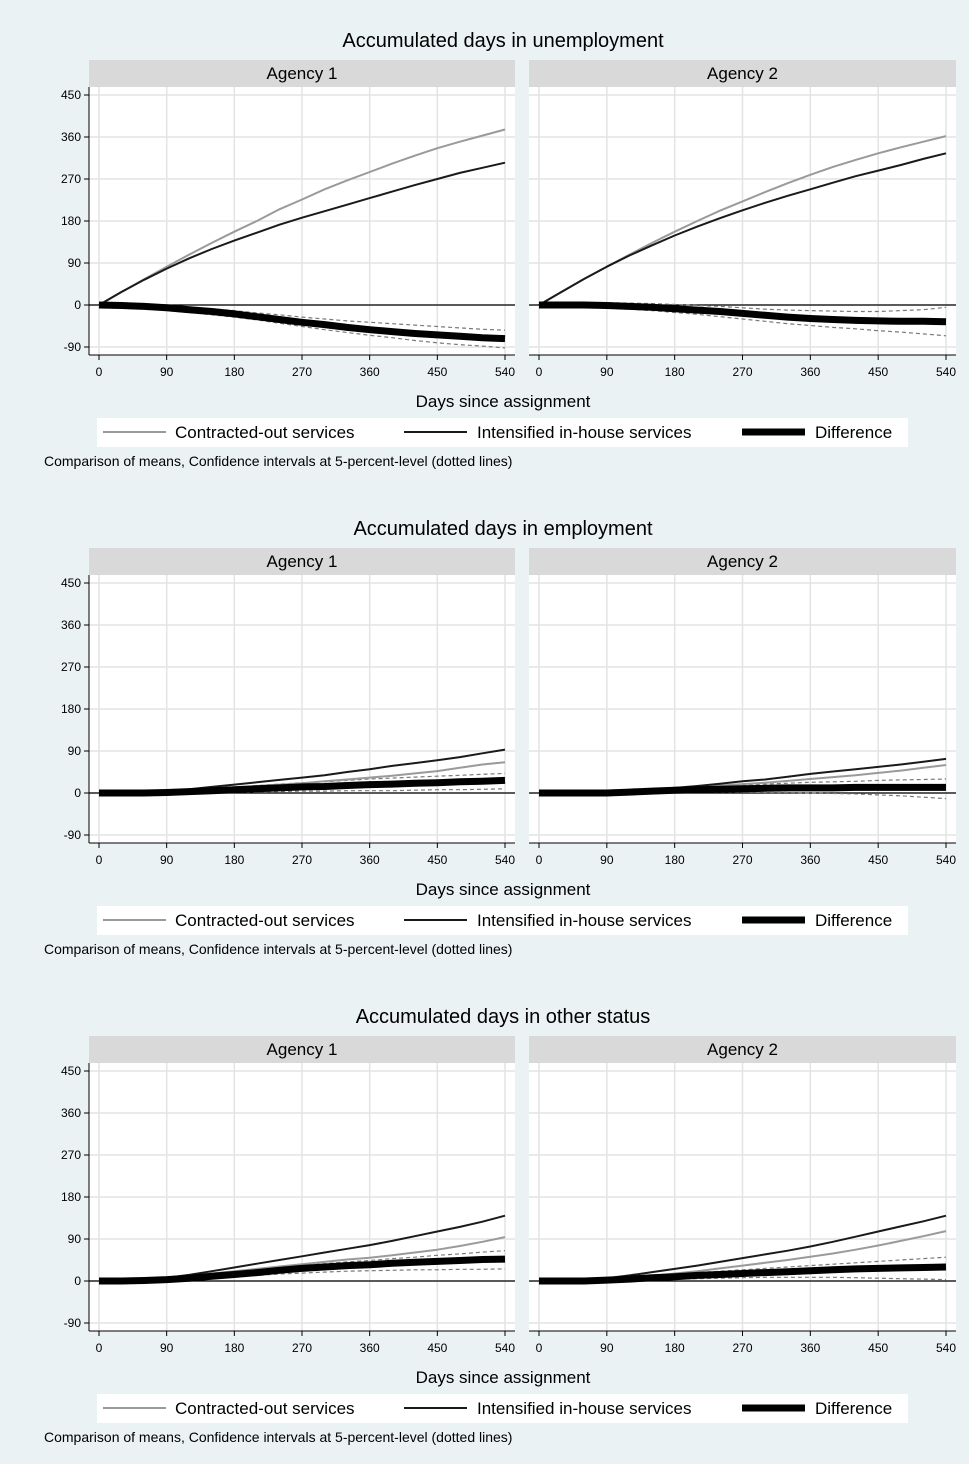  Describe the element at coordinates (502, 529) in the screenshot. I see `chart-title: Accumulated days in employment` at that location.